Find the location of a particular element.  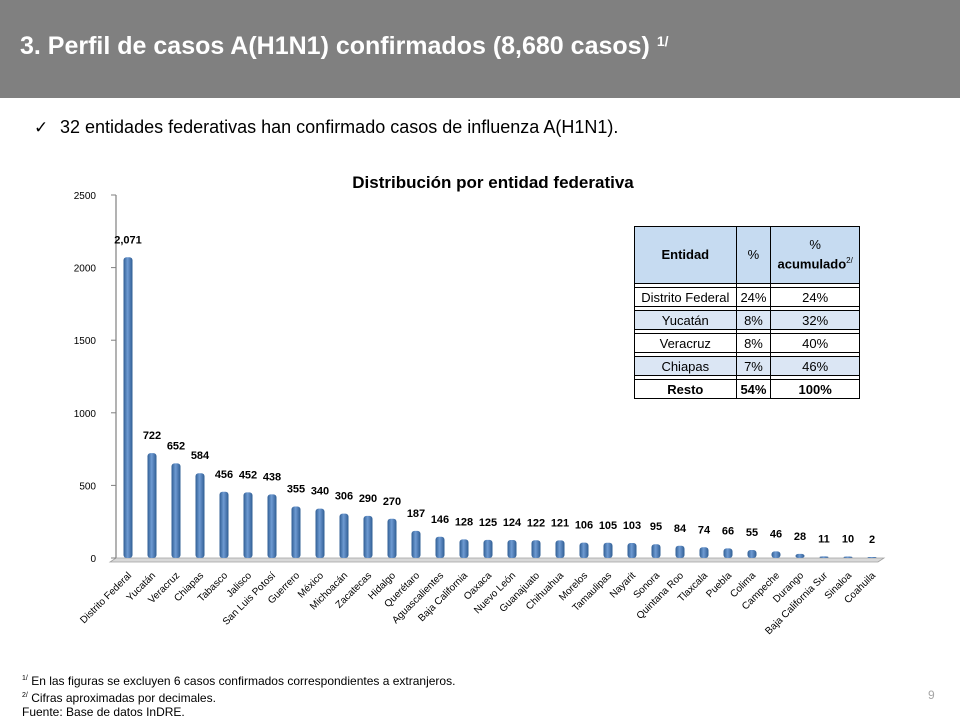

chart-title: Distribución por entidad federativa is located at coordinates (493, 182).